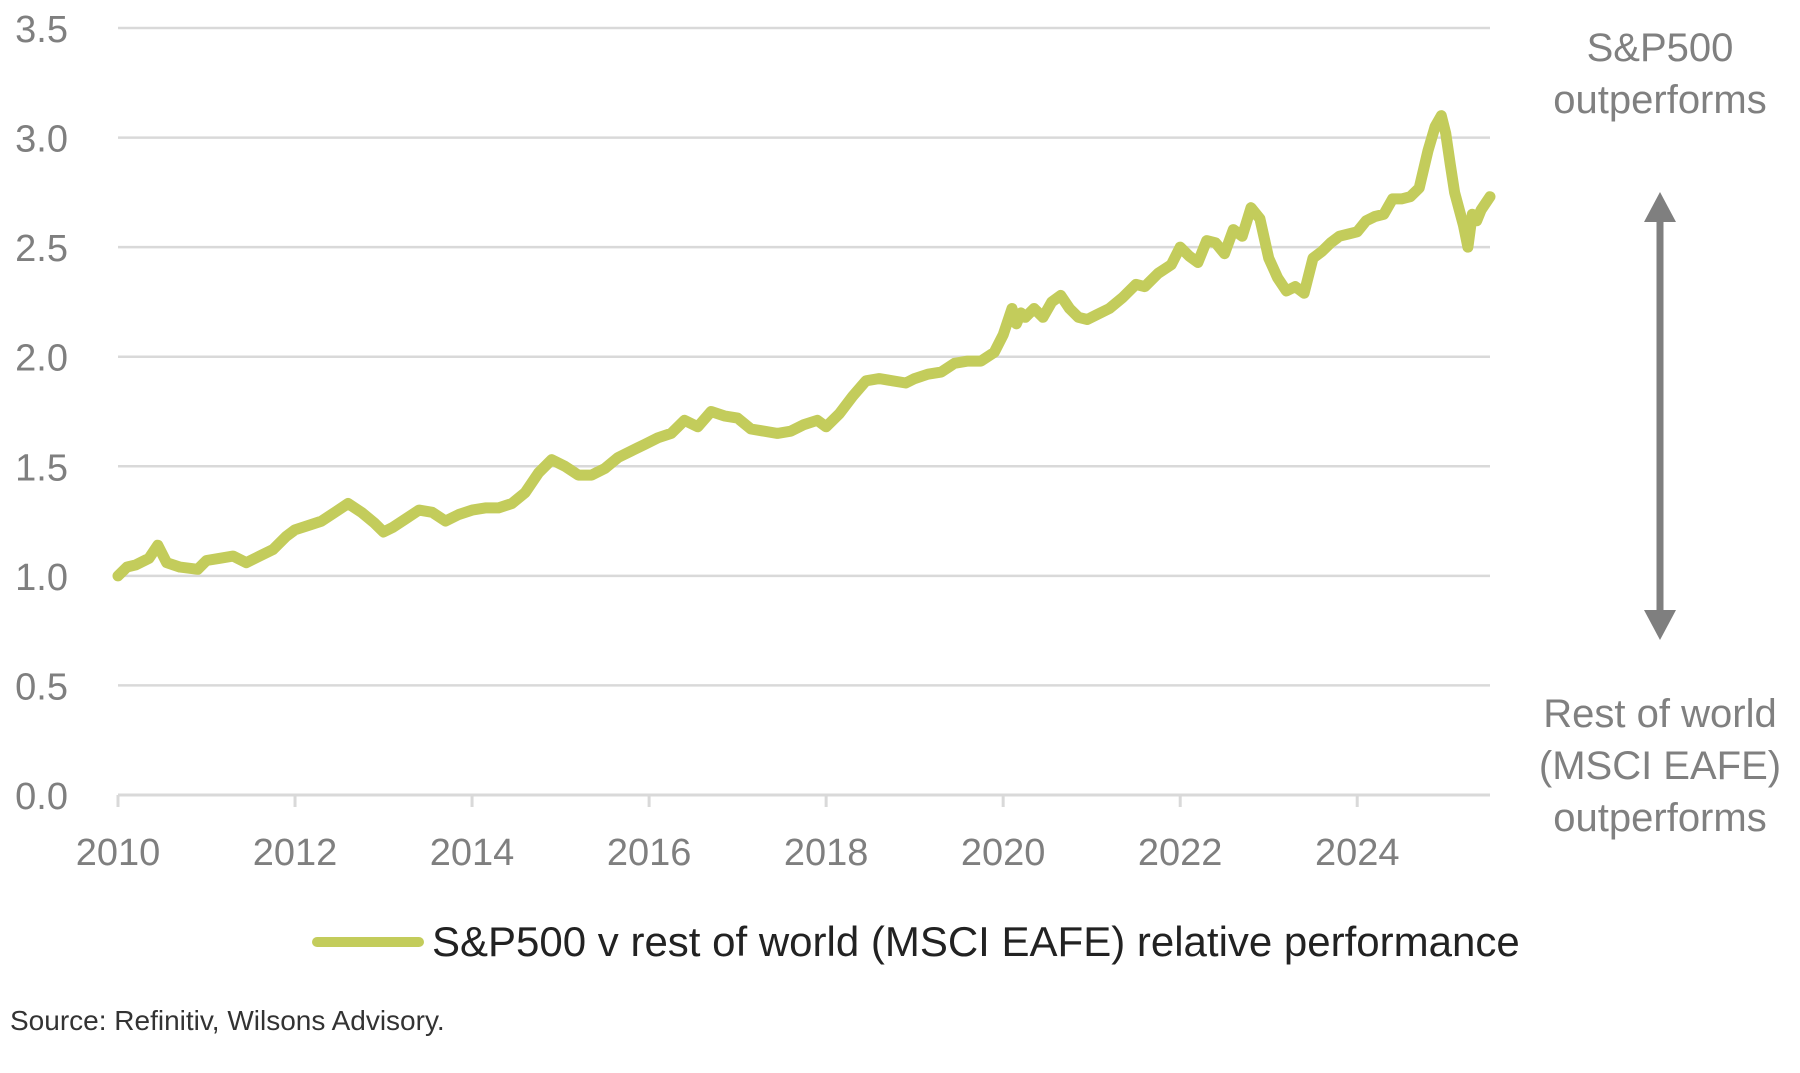 The image size is (1800, 1073). Describe the element at coordinates (41, 413) in the screenshot. I see `y-axis-tick-labels: 0.0 0.5 1.0 1.5 2.0 2.5 3.0 3.5` at that location.